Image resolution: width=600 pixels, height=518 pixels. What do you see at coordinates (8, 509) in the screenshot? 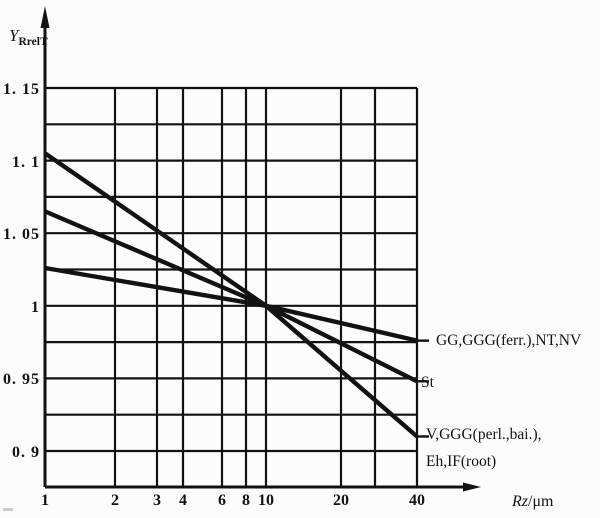
I see `scan-artifact` at bounding box center [8, 509].